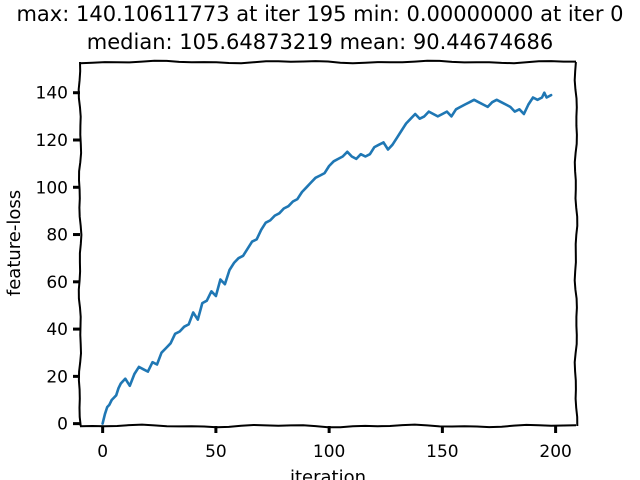 This screenshot has width=640, height=480. Describe the element at coordinates (52, 141) in the screenshot. I see `y-tick-label: 120` at that location.